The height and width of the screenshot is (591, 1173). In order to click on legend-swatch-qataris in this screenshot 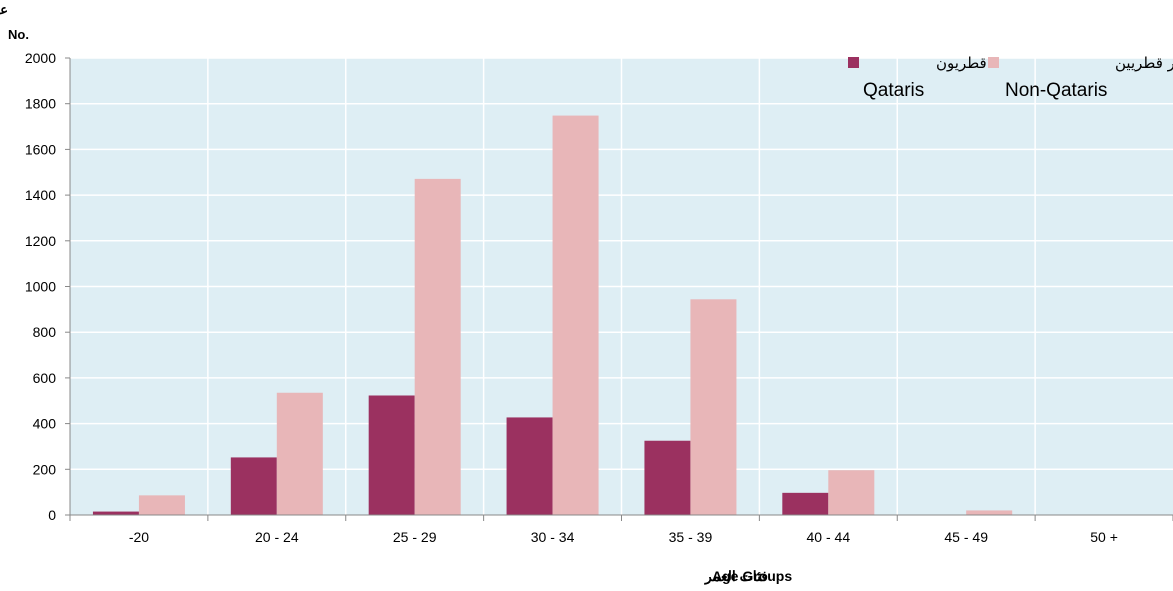, I will do `click(853, 62)`.